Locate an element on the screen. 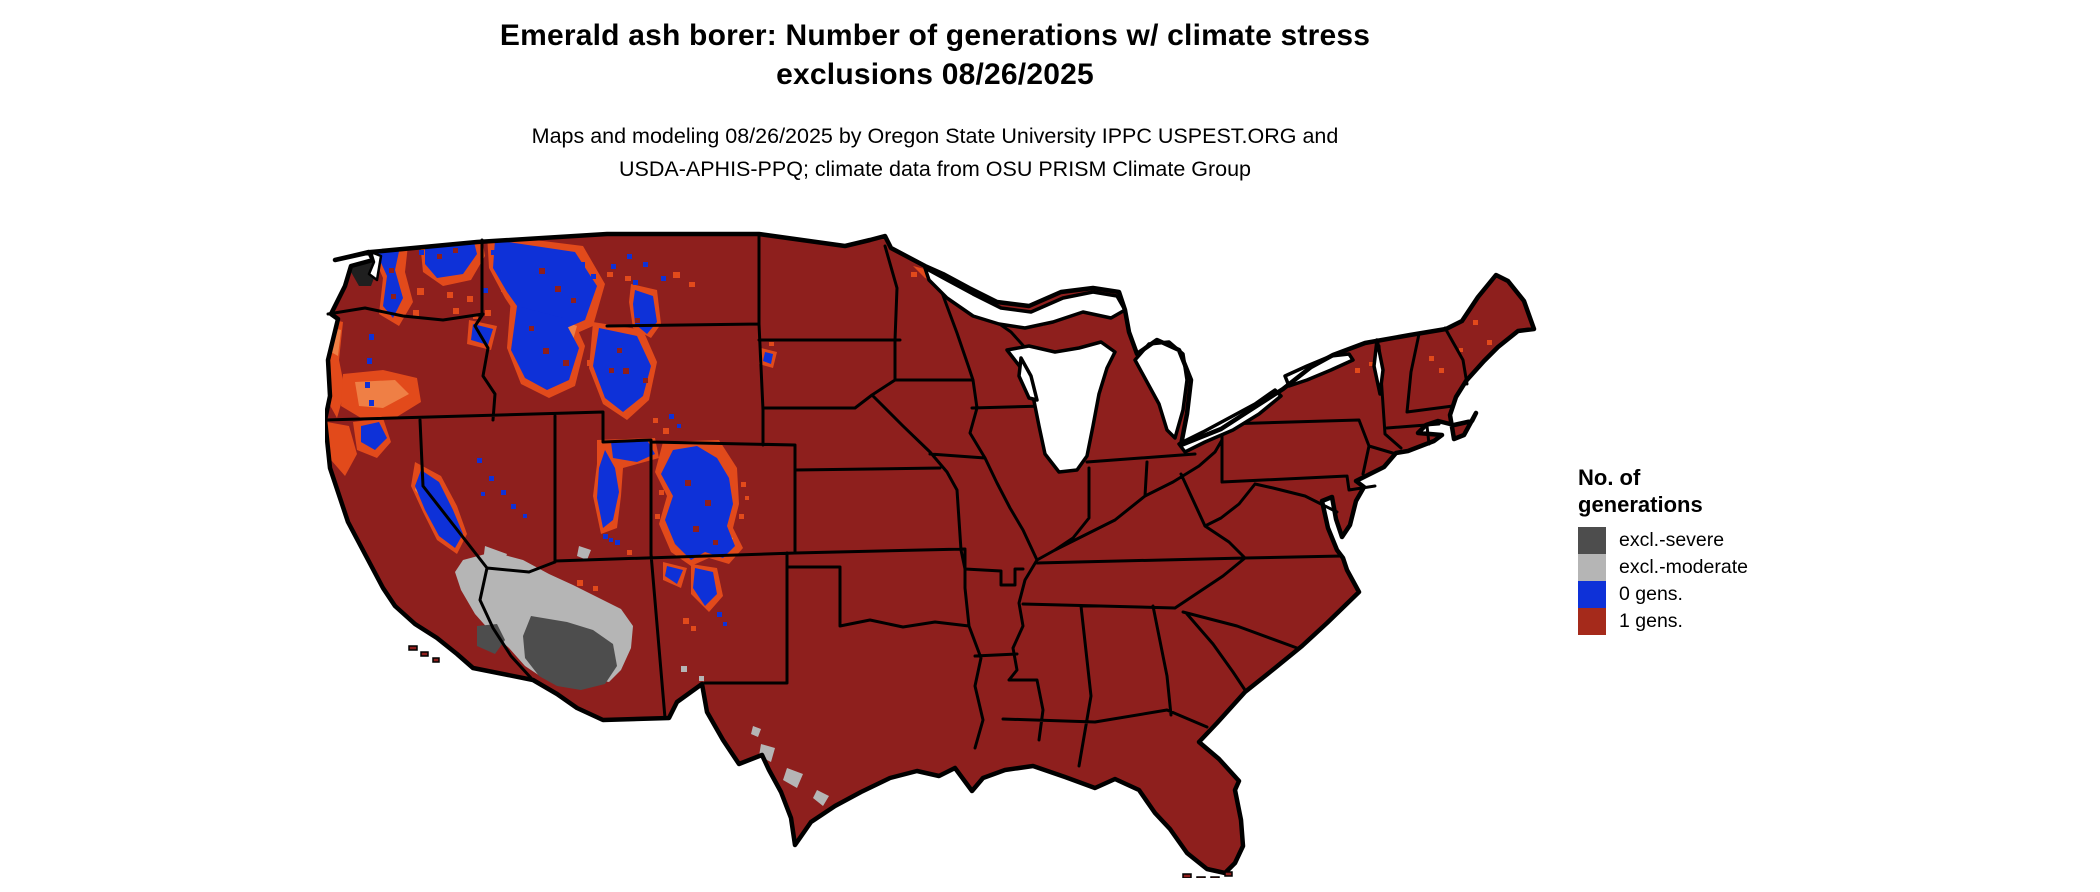 The height and width of the screenshot is (892, 2100). legend-title-line2: generations is located at coordinates (1640, 504).